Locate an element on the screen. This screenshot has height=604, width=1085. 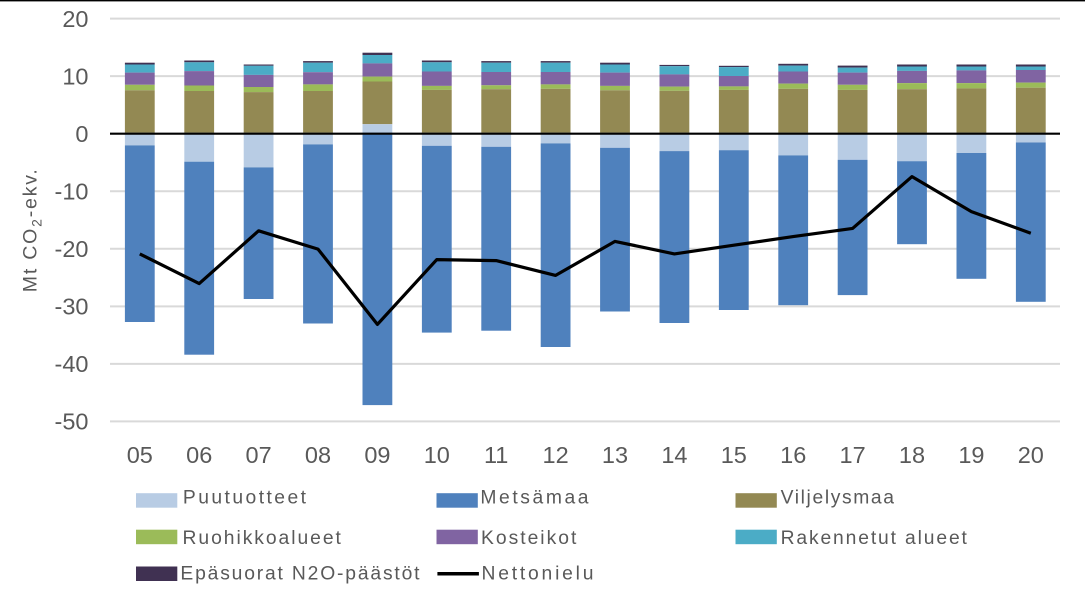
svg-text: 07 is located at coordinates (259, 455).